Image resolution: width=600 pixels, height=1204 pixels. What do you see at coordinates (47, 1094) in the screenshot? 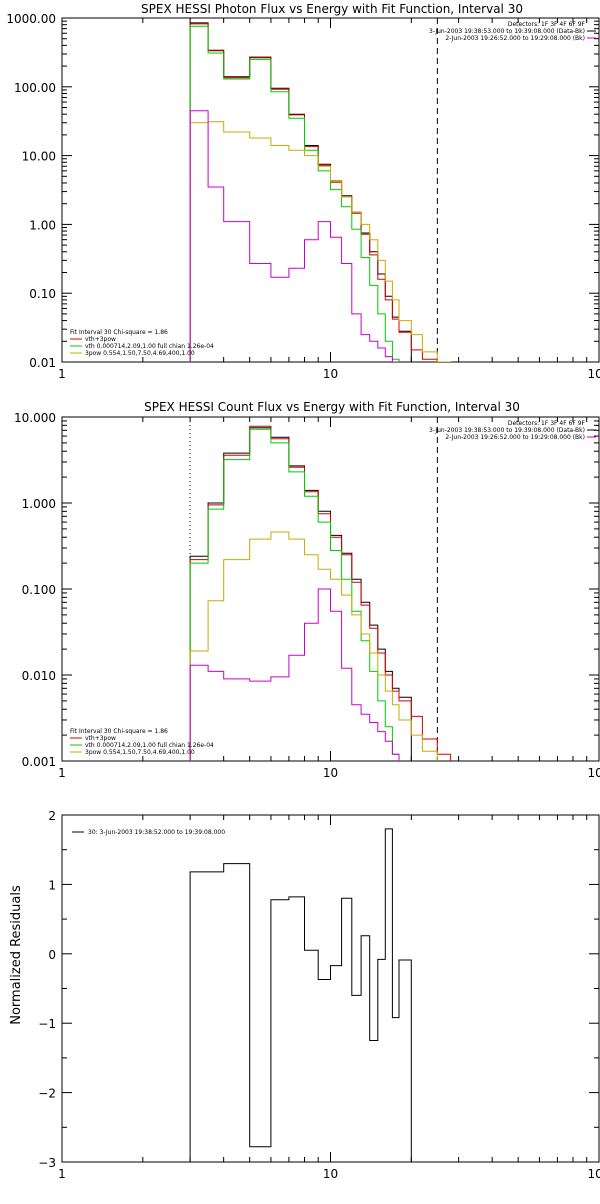
I see `residuals-ytick-label: −2` at bounding box center [47, 1094].